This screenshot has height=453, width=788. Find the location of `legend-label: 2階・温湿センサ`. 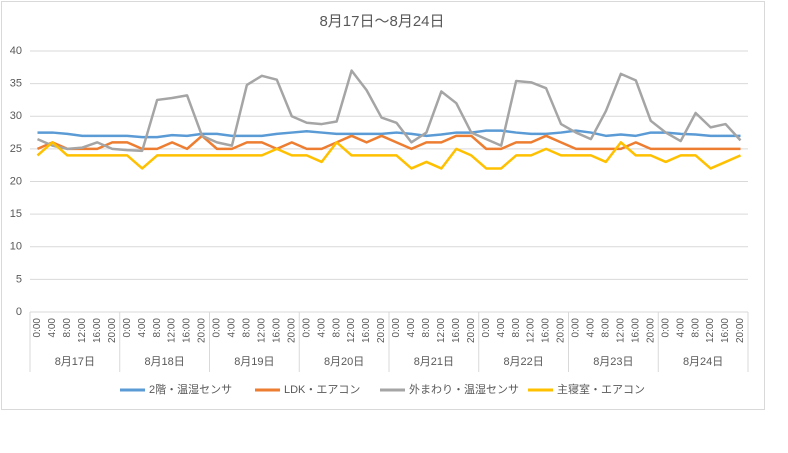

legend-label: 2階・温湿センサ is located at coordinates (190, 389).